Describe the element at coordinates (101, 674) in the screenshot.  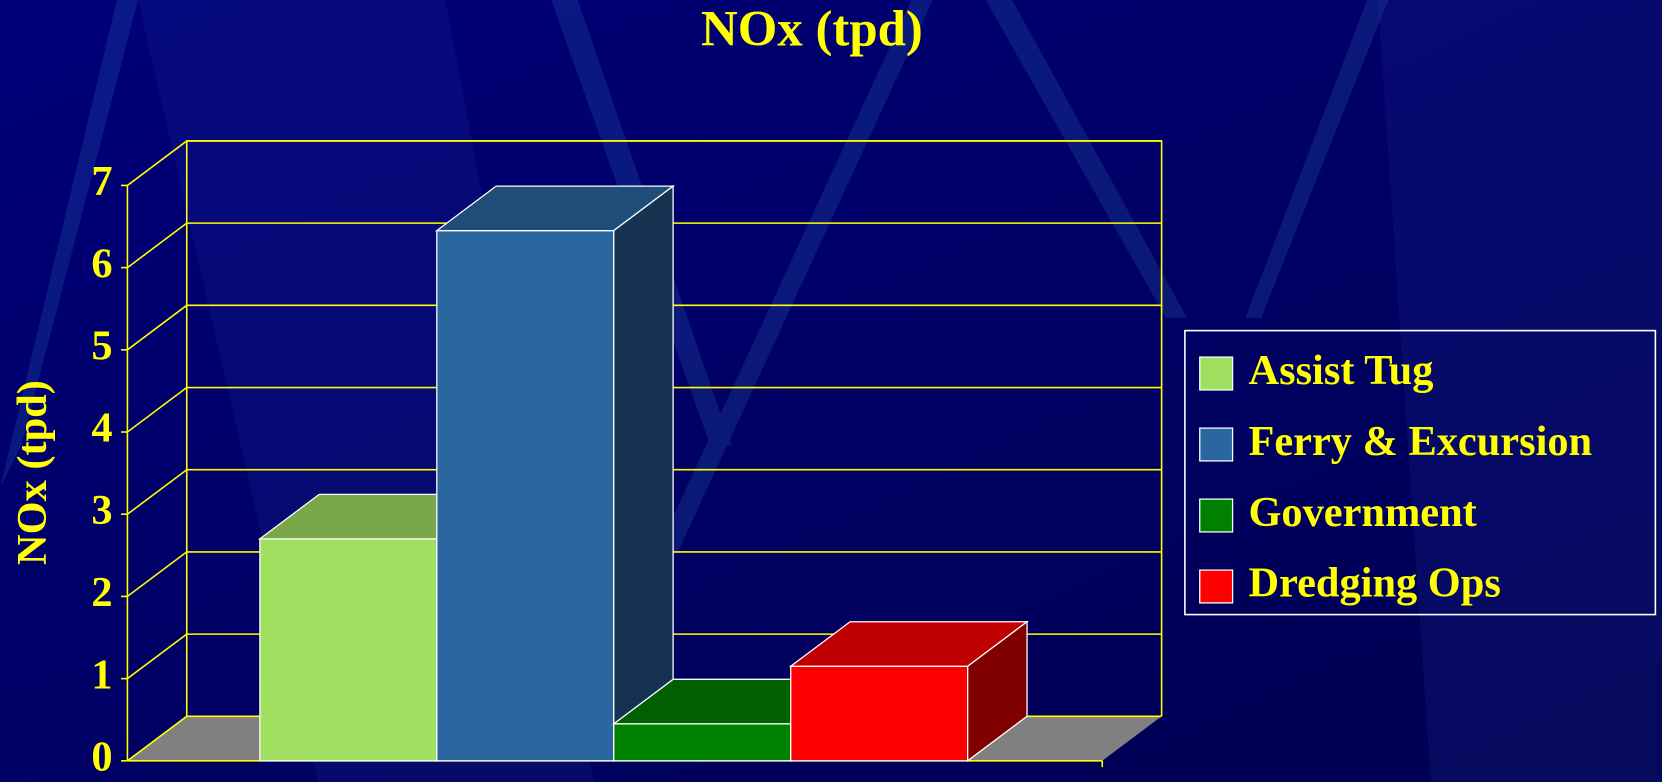
I see `y-tick-label: 1` at that location.